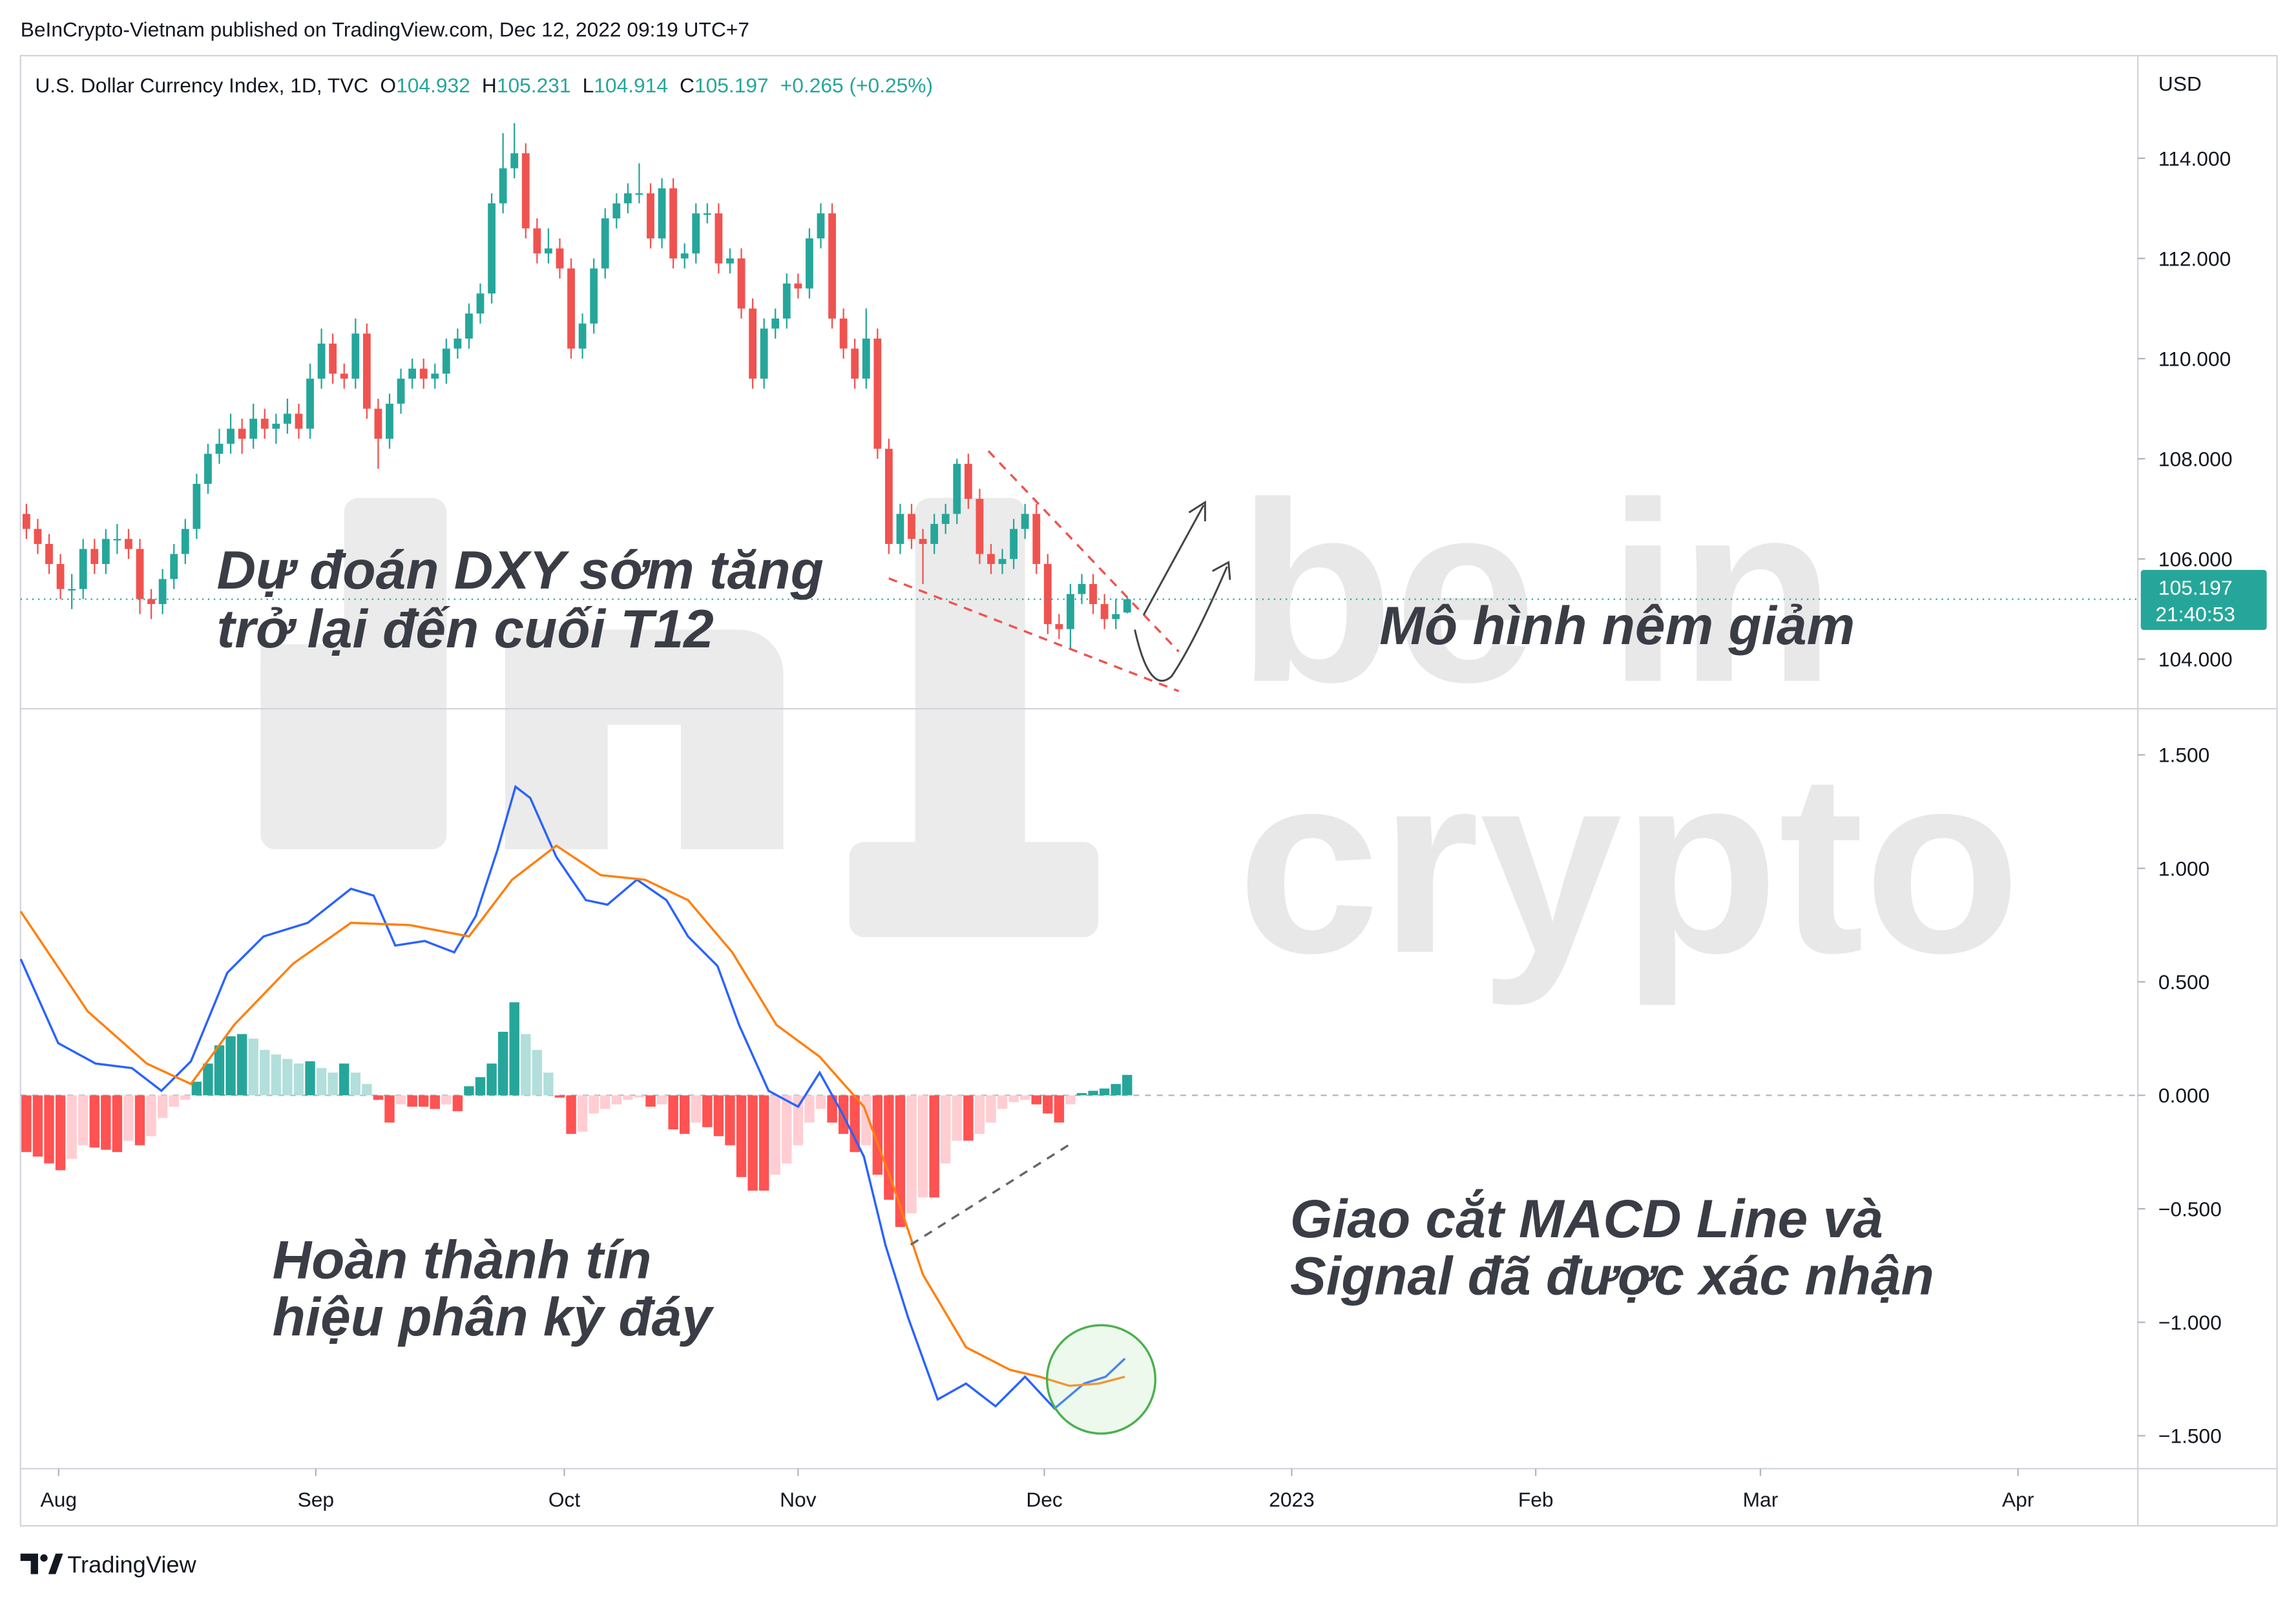  I want to click on price-label: 105.197, so click(2196, 588).